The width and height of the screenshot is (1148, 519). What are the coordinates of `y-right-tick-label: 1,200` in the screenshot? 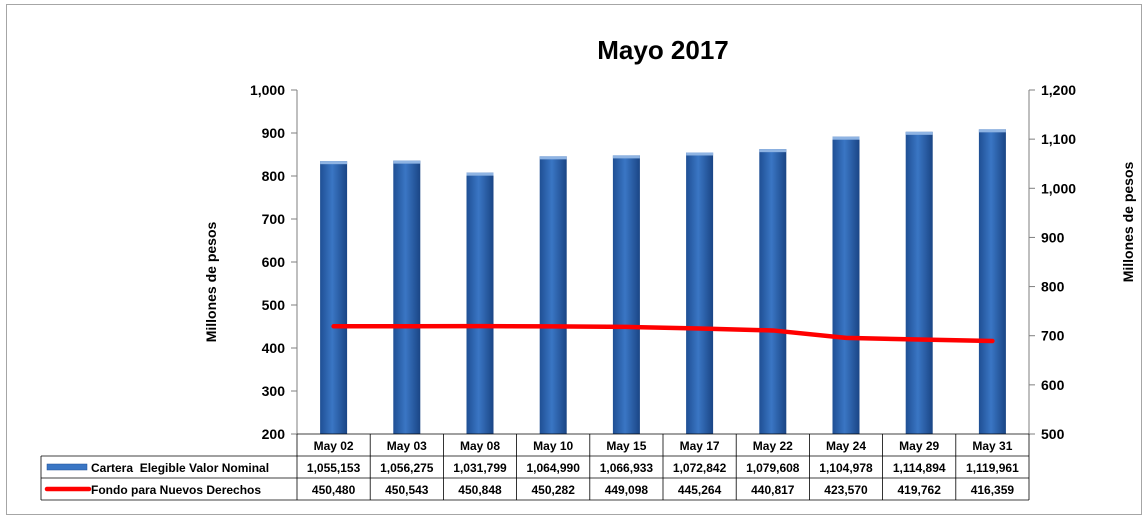 It's located at (1058, 90).